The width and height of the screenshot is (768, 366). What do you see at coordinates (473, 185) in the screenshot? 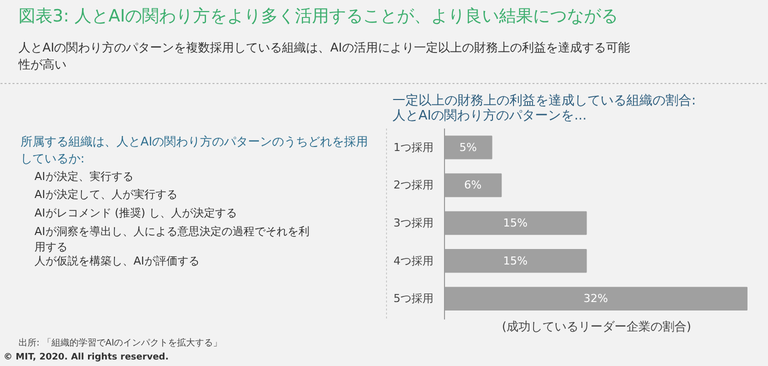
I see `data-label: 6%` at bounding box center [473, 185].